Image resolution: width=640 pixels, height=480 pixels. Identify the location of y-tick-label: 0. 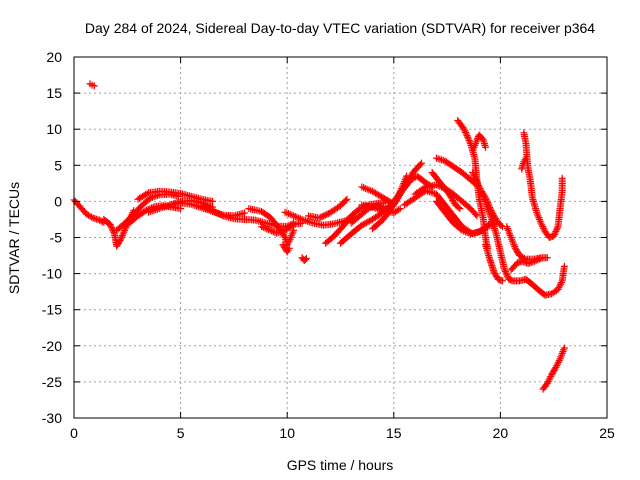
(58, 201).